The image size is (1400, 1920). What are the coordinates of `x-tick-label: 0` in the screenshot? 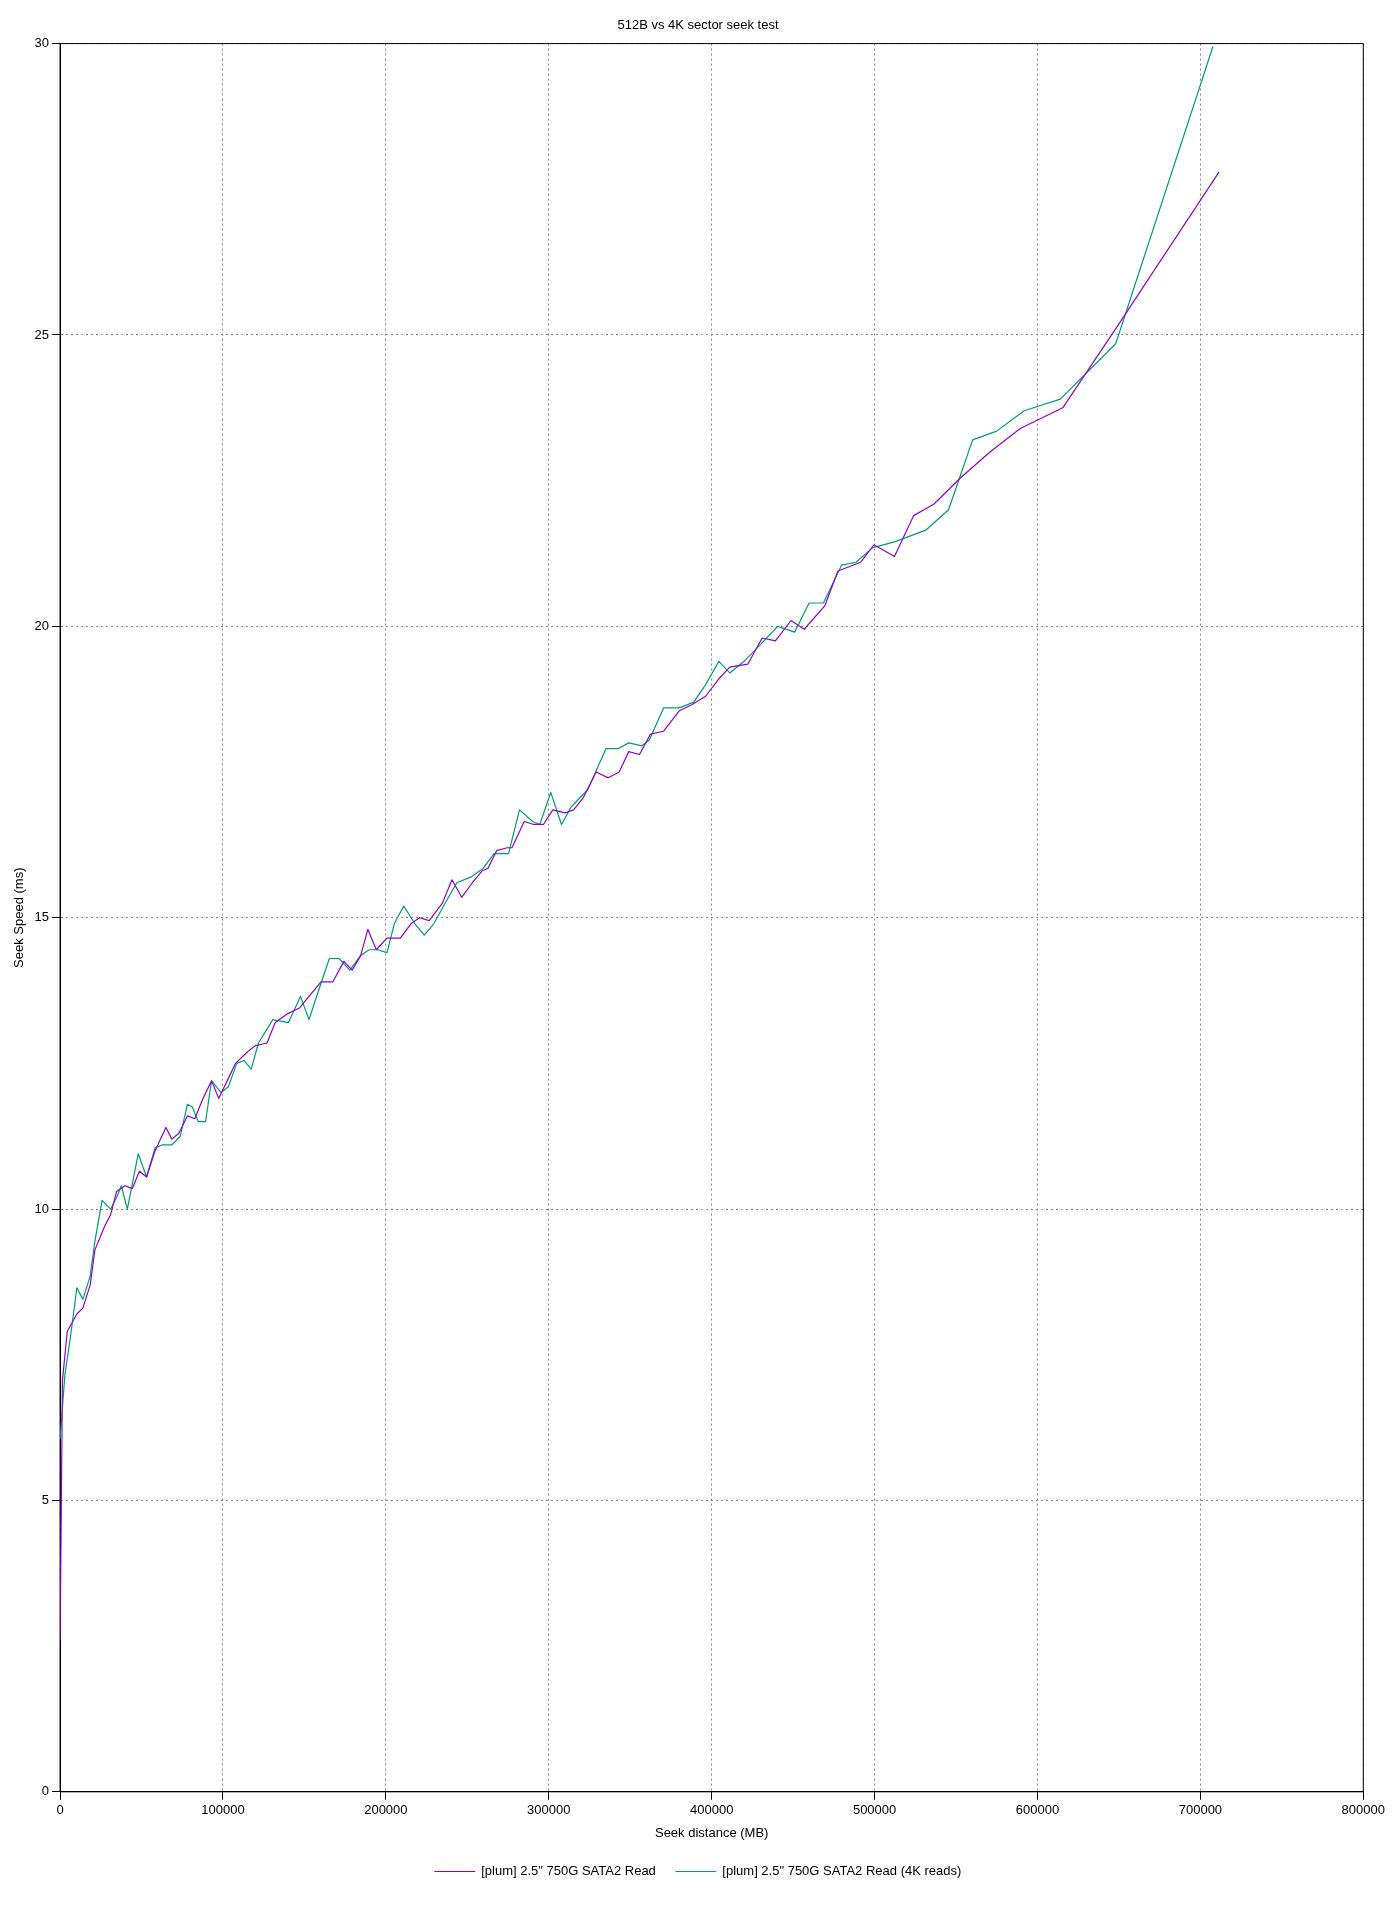 It's located at (60, 1810).